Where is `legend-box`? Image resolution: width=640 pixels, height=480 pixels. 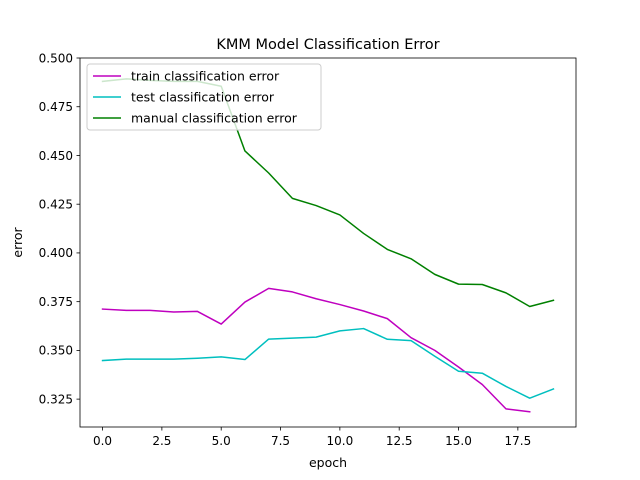 legend-box is located at coordinates (204, 97).